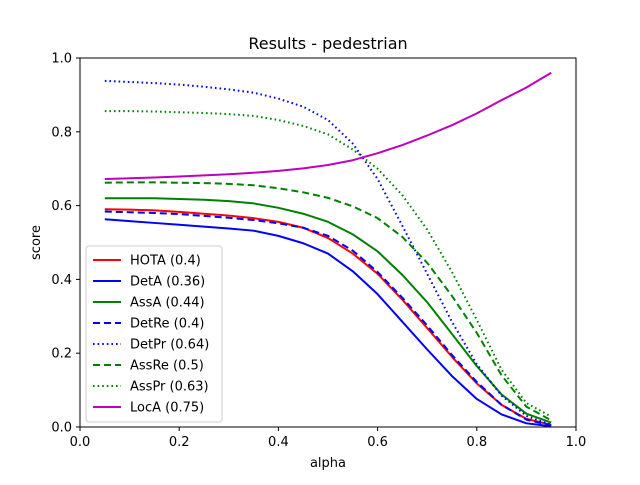 The image size is (640, 485). I want to click on y-axis-label: score, so click(36, 242).